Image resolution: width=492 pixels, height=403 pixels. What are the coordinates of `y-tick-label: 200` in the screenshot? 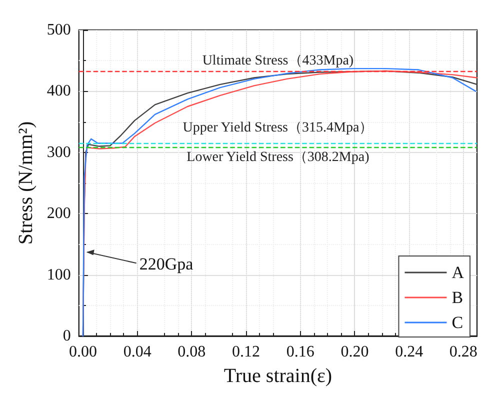 It's located at (58, 213).